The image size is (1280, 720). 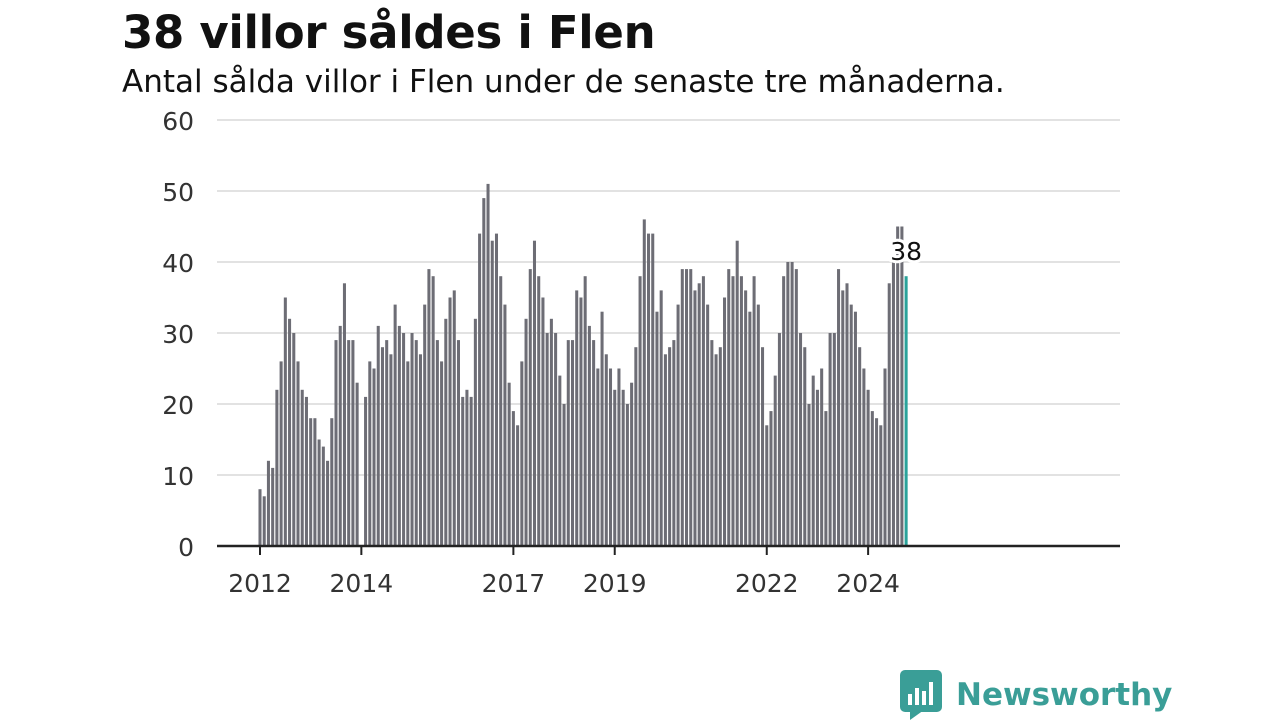 What do you see at coordinates (1036, 695) in the screenshot?
I see `newsworthy-logo: Newsworthy` at bounding box center [1036, 695].